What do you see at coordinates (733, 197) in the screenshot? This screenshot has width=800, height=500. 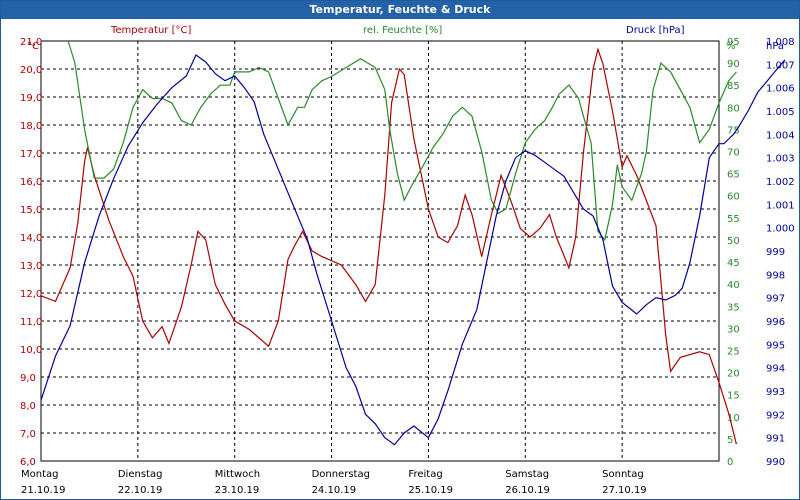 I see `humidity-tick-label: 60` at bounding box center [733, 197].